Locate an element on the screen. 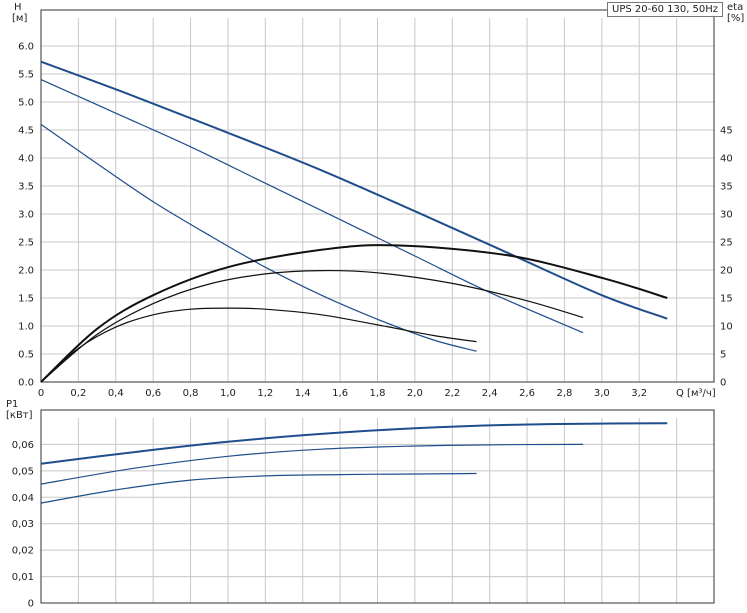 Image resolution: width=747 pixels, height=613 pixels. head-tick-label: 4.0 is located at coordinates (26, 159).